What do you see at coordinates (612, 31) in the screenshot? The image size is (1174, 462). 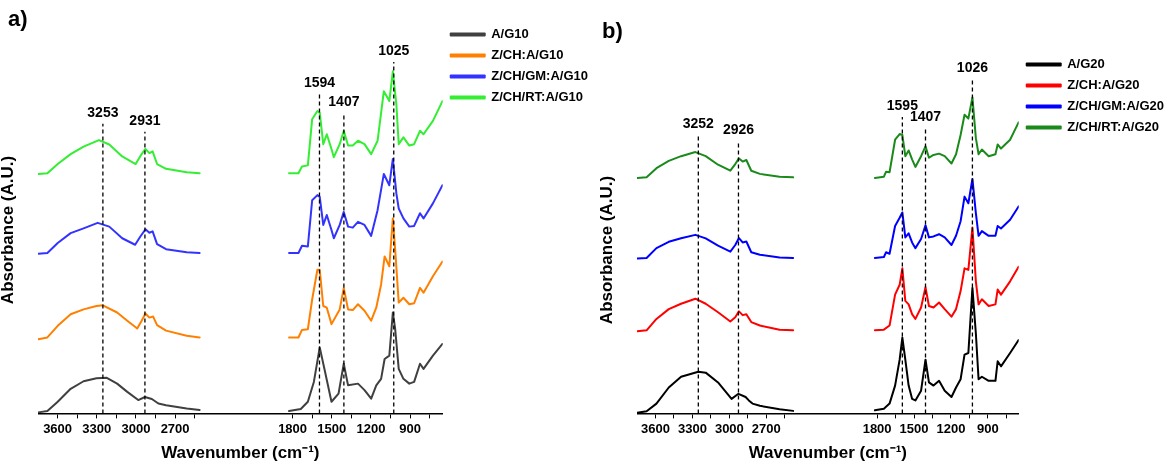 I see `chart-title: b)` at bounding box center [612, 31].